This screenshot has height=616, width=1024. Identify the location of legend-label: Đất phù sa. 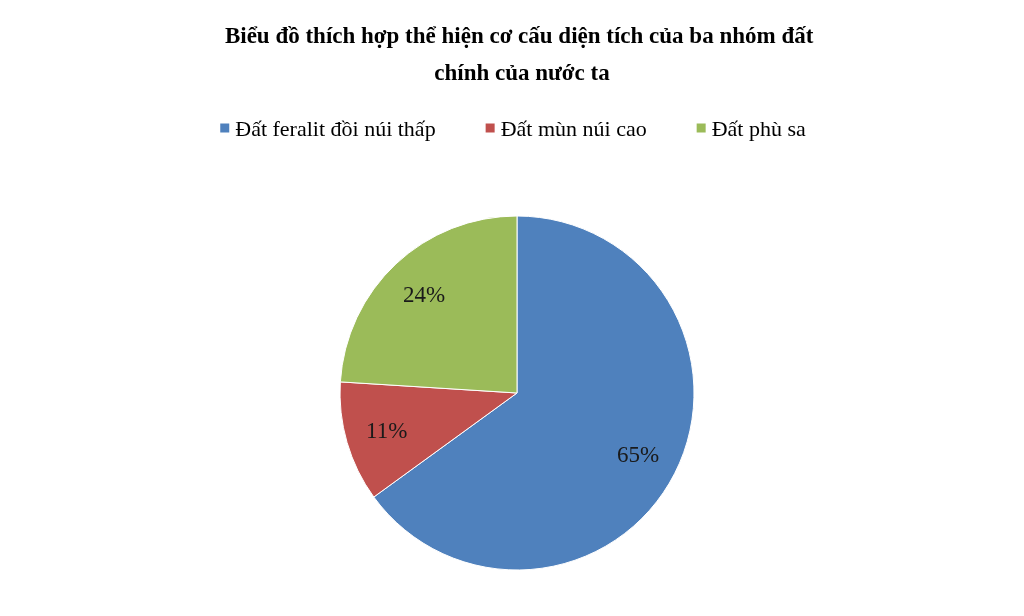
(758, 128).